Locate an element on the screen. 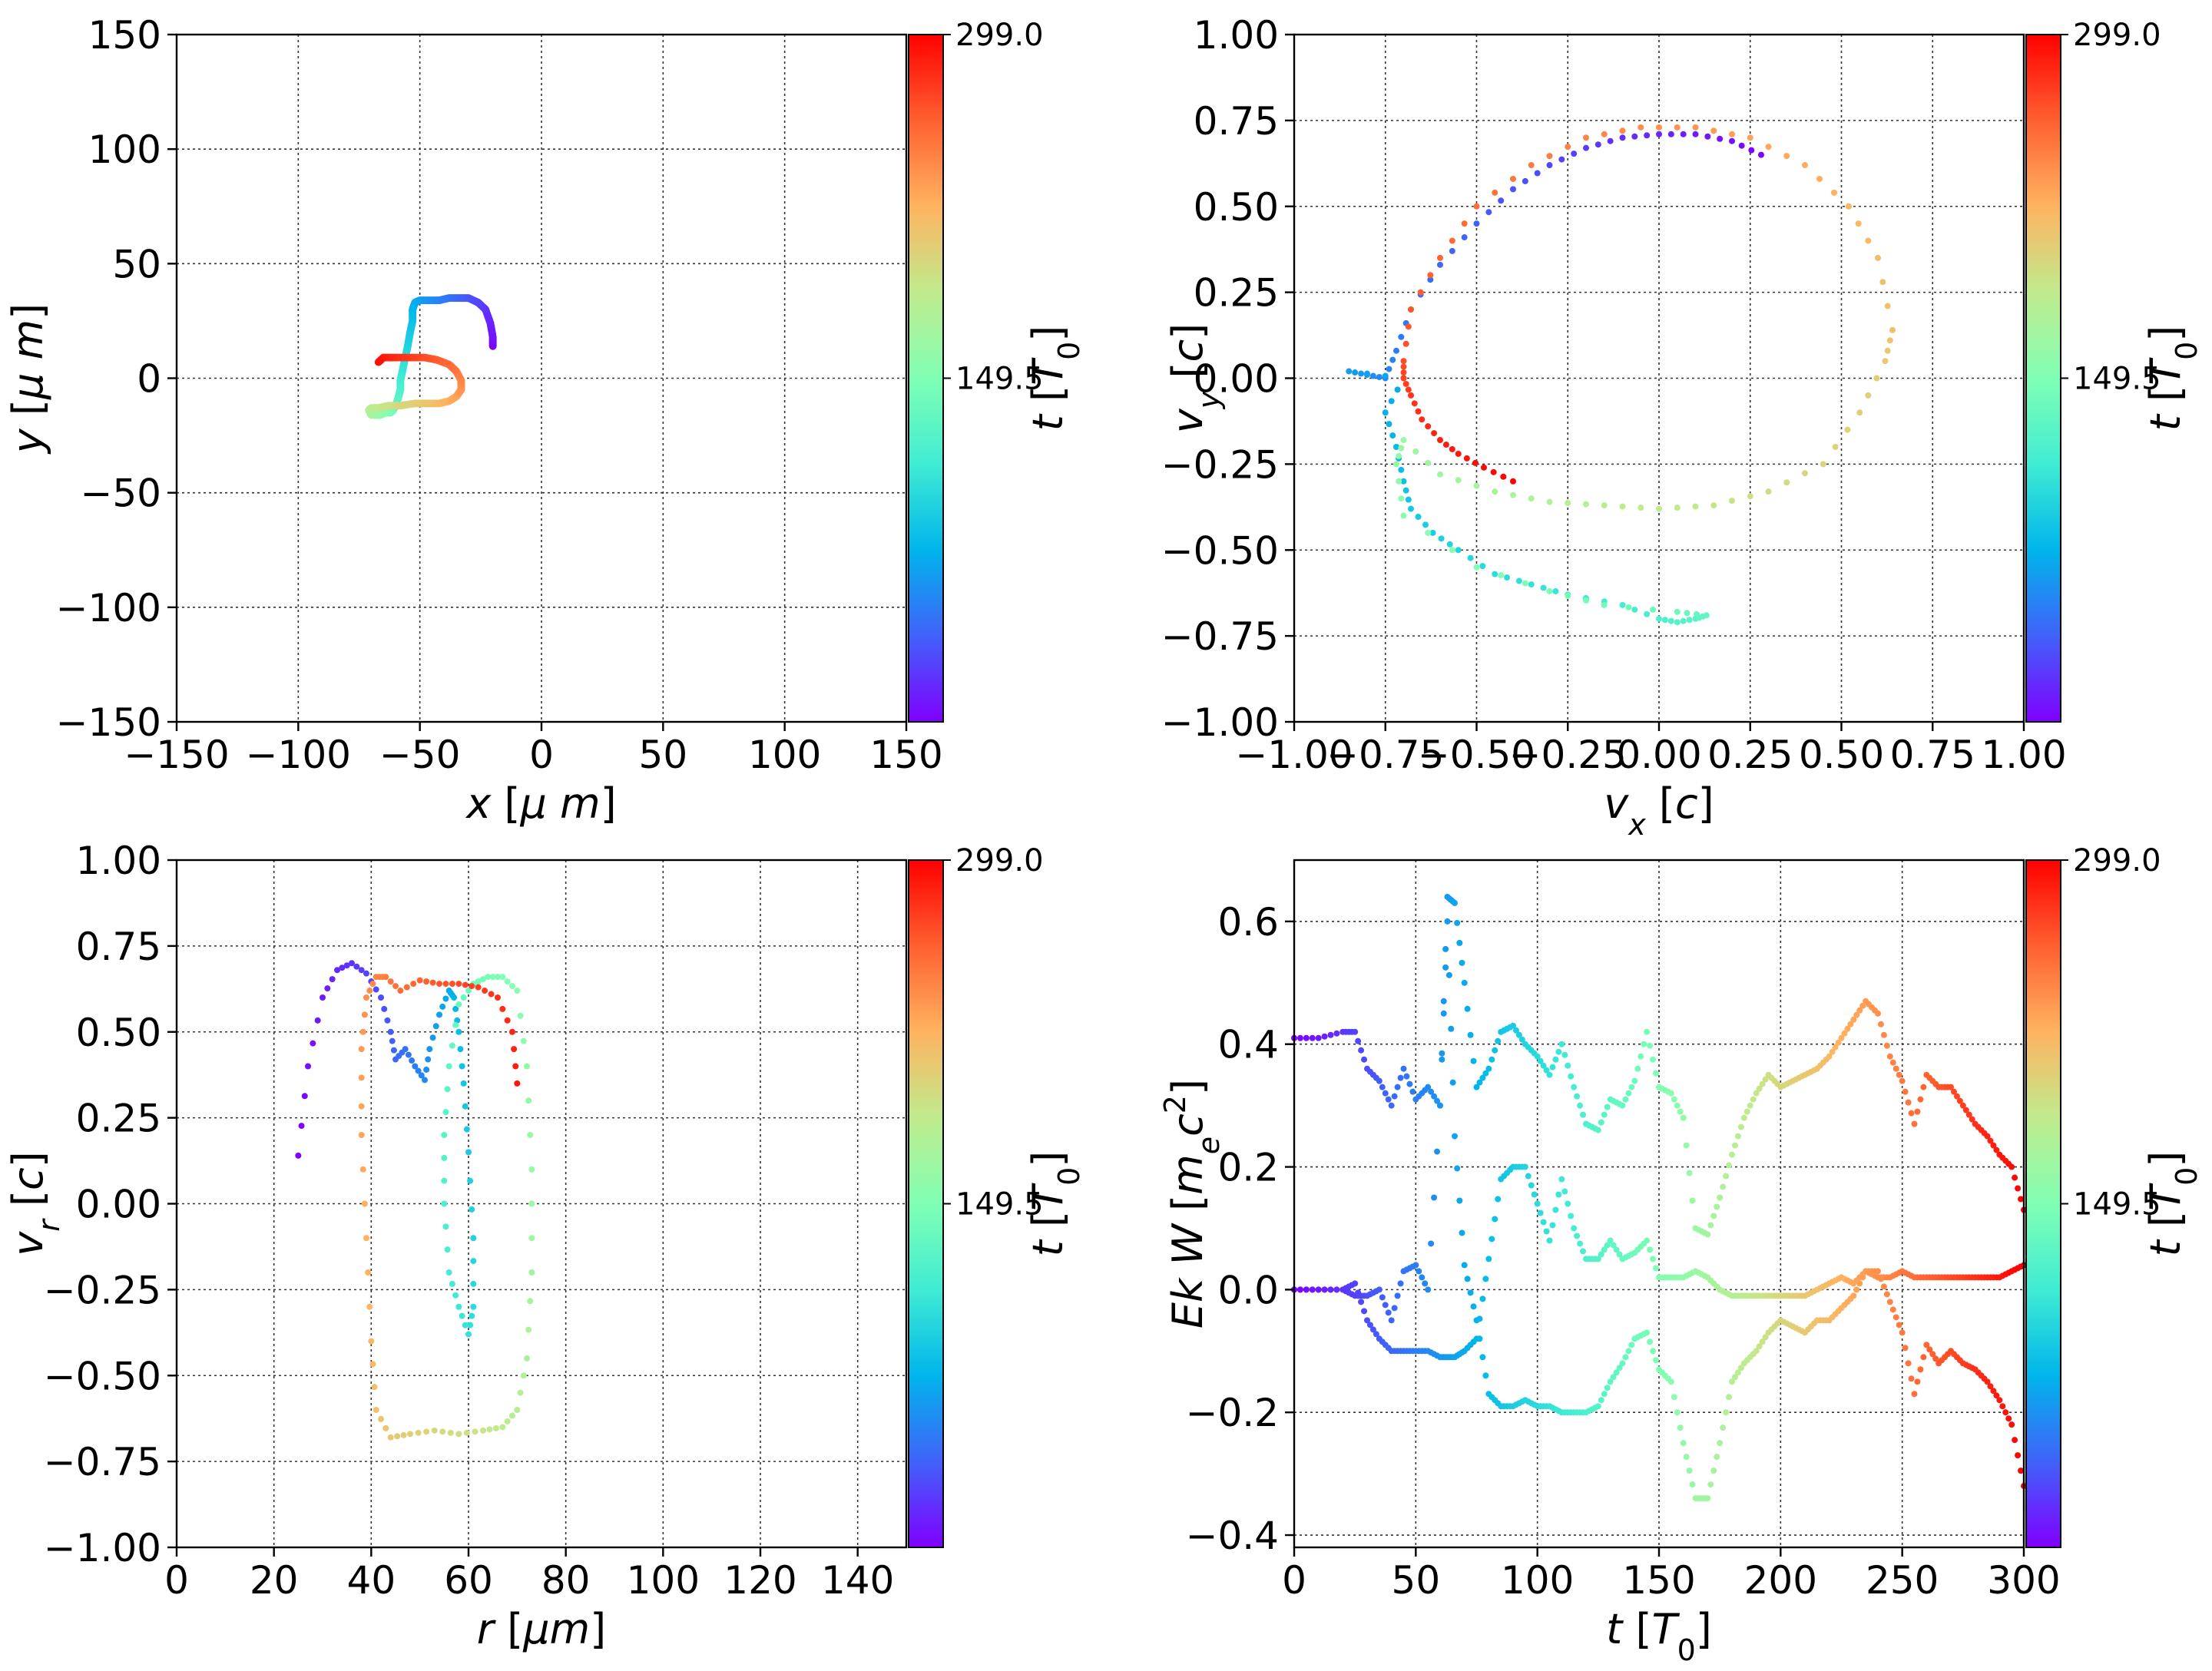  x-tick-label: 0.75 is located at coordinates (1932, 755).